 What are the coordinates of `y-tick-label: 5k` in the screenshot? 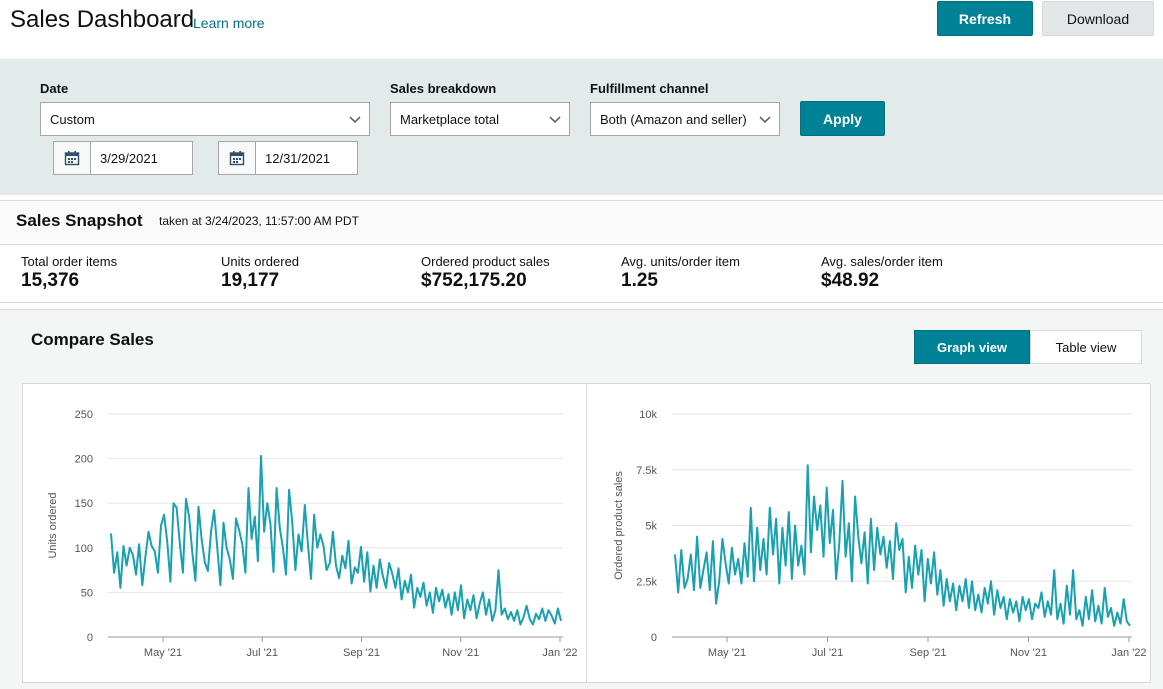 It's located at (651, 527).